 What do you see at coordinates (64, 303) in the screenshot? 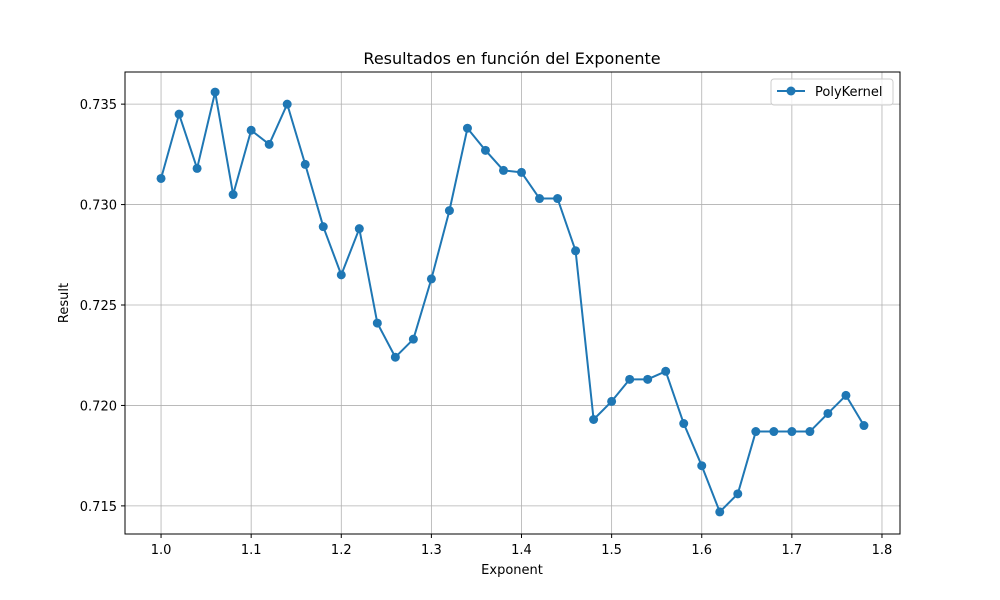
I see `y-axis-title: Result` at bounding box center [64, 303].